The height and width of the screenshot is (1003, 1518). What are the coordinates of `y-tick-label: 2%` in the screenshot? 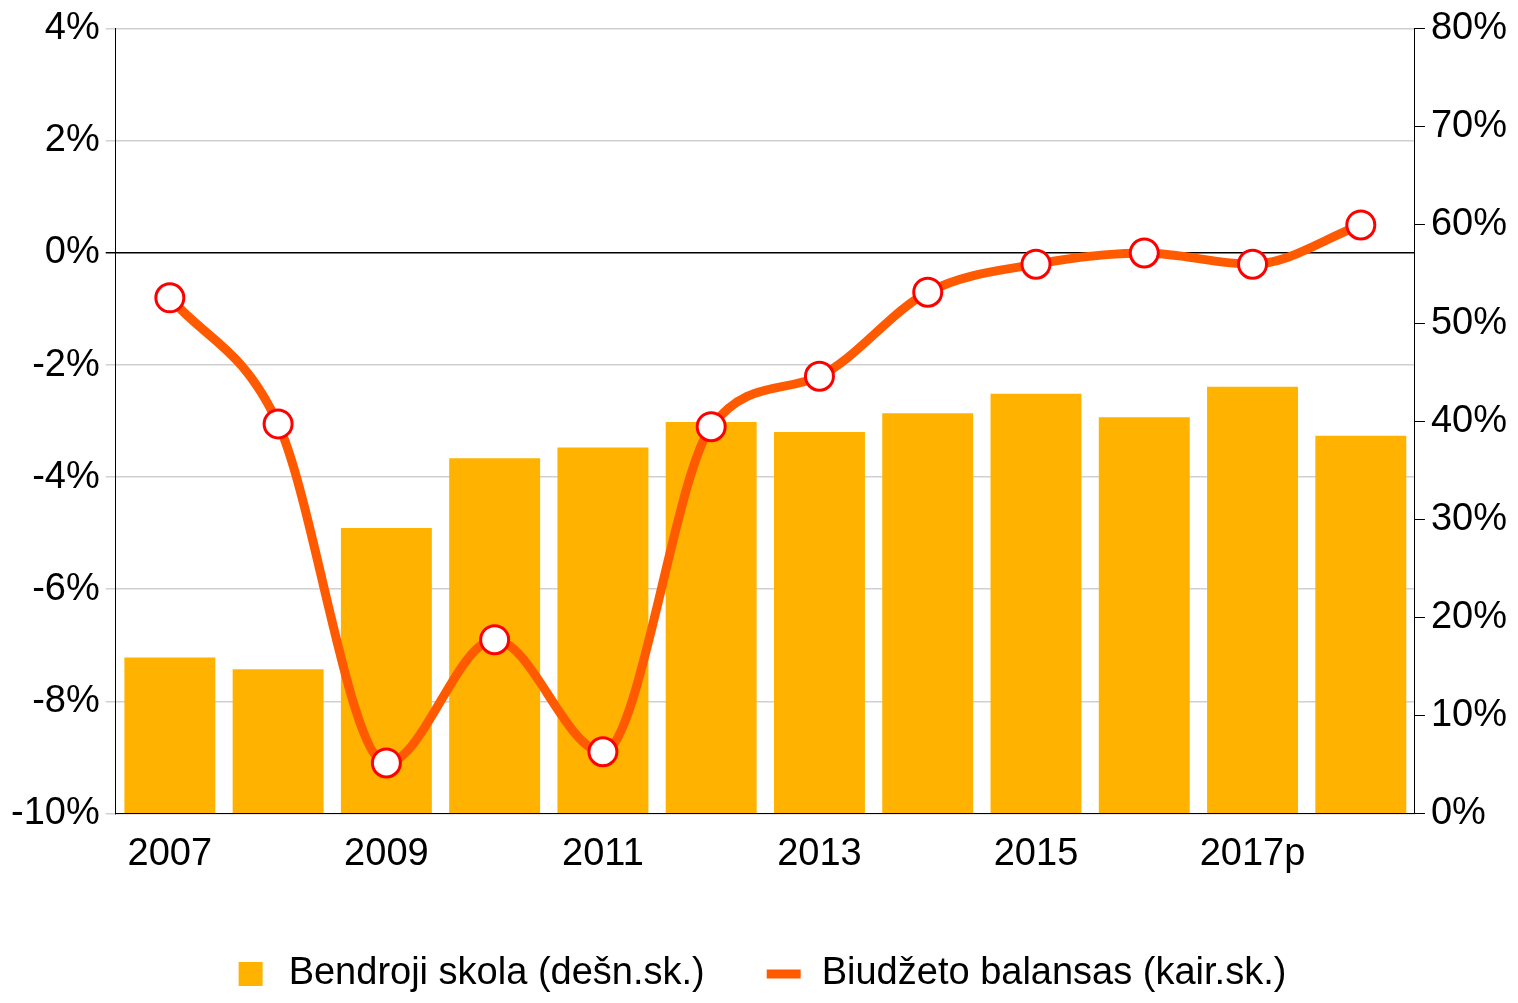 It's located at (72, 138).